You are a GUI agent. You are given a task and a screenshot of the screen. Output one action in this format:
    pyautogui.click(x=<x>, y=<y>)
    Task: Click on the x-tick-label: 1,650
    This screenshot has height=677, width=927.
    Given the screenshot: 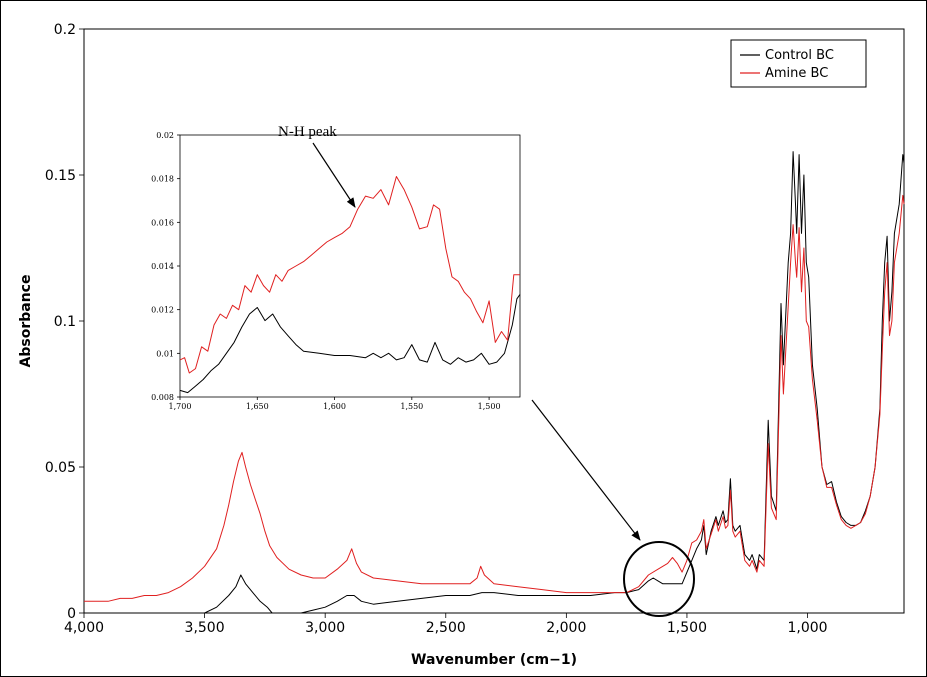 What is the action you would take?
    pyautogui.click(x=257, y=406)
    